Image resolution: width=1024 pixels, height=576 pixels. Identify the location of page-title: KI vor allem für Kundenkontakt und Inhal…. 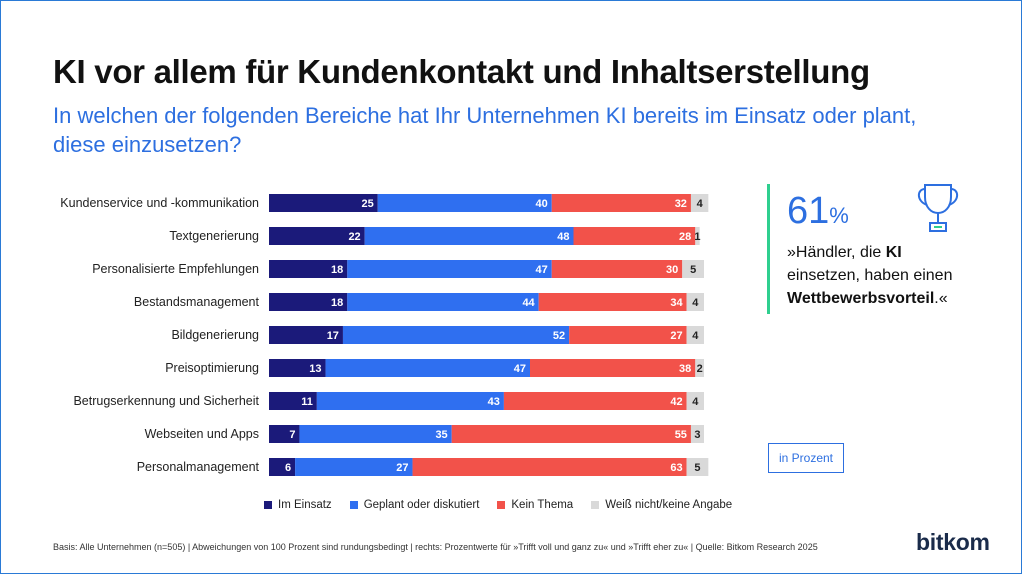
(461, 71).